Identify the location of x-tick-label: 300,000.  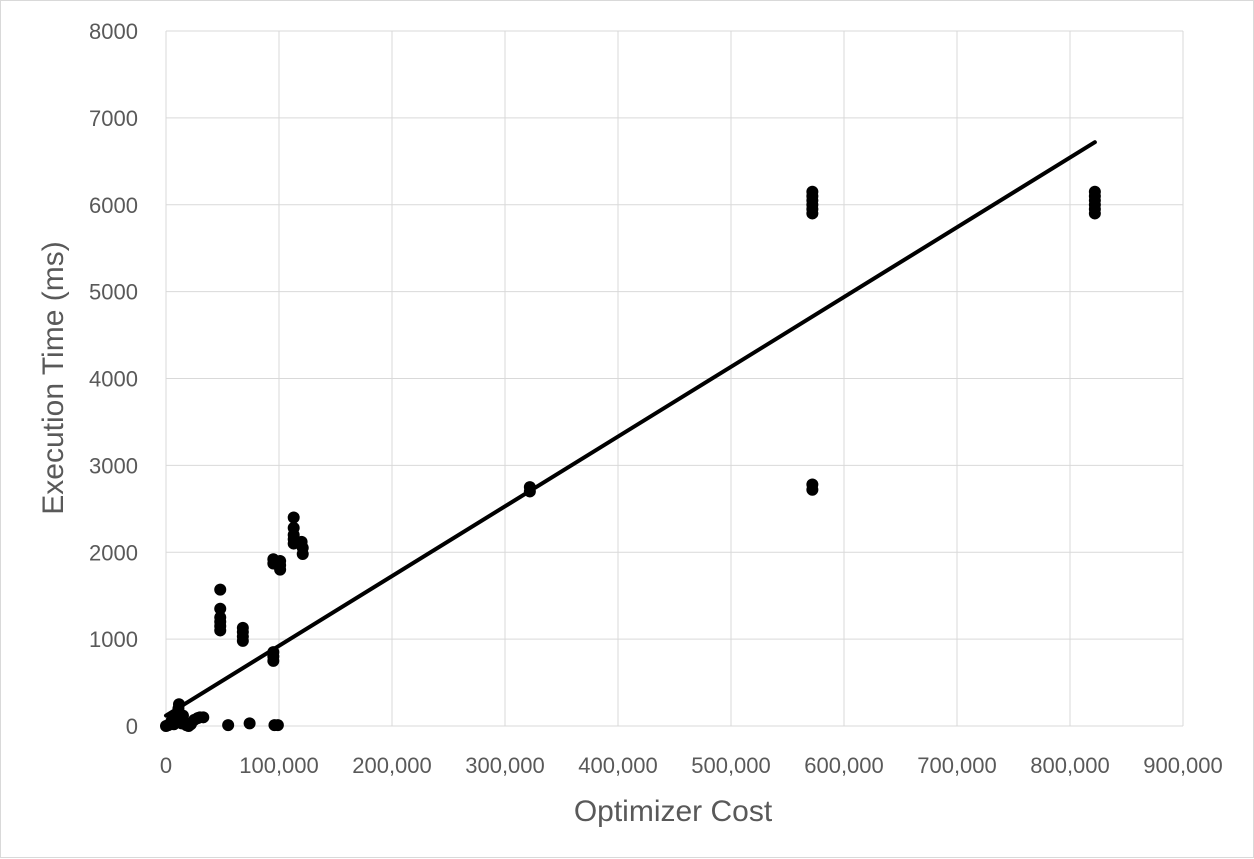
(505, 765).